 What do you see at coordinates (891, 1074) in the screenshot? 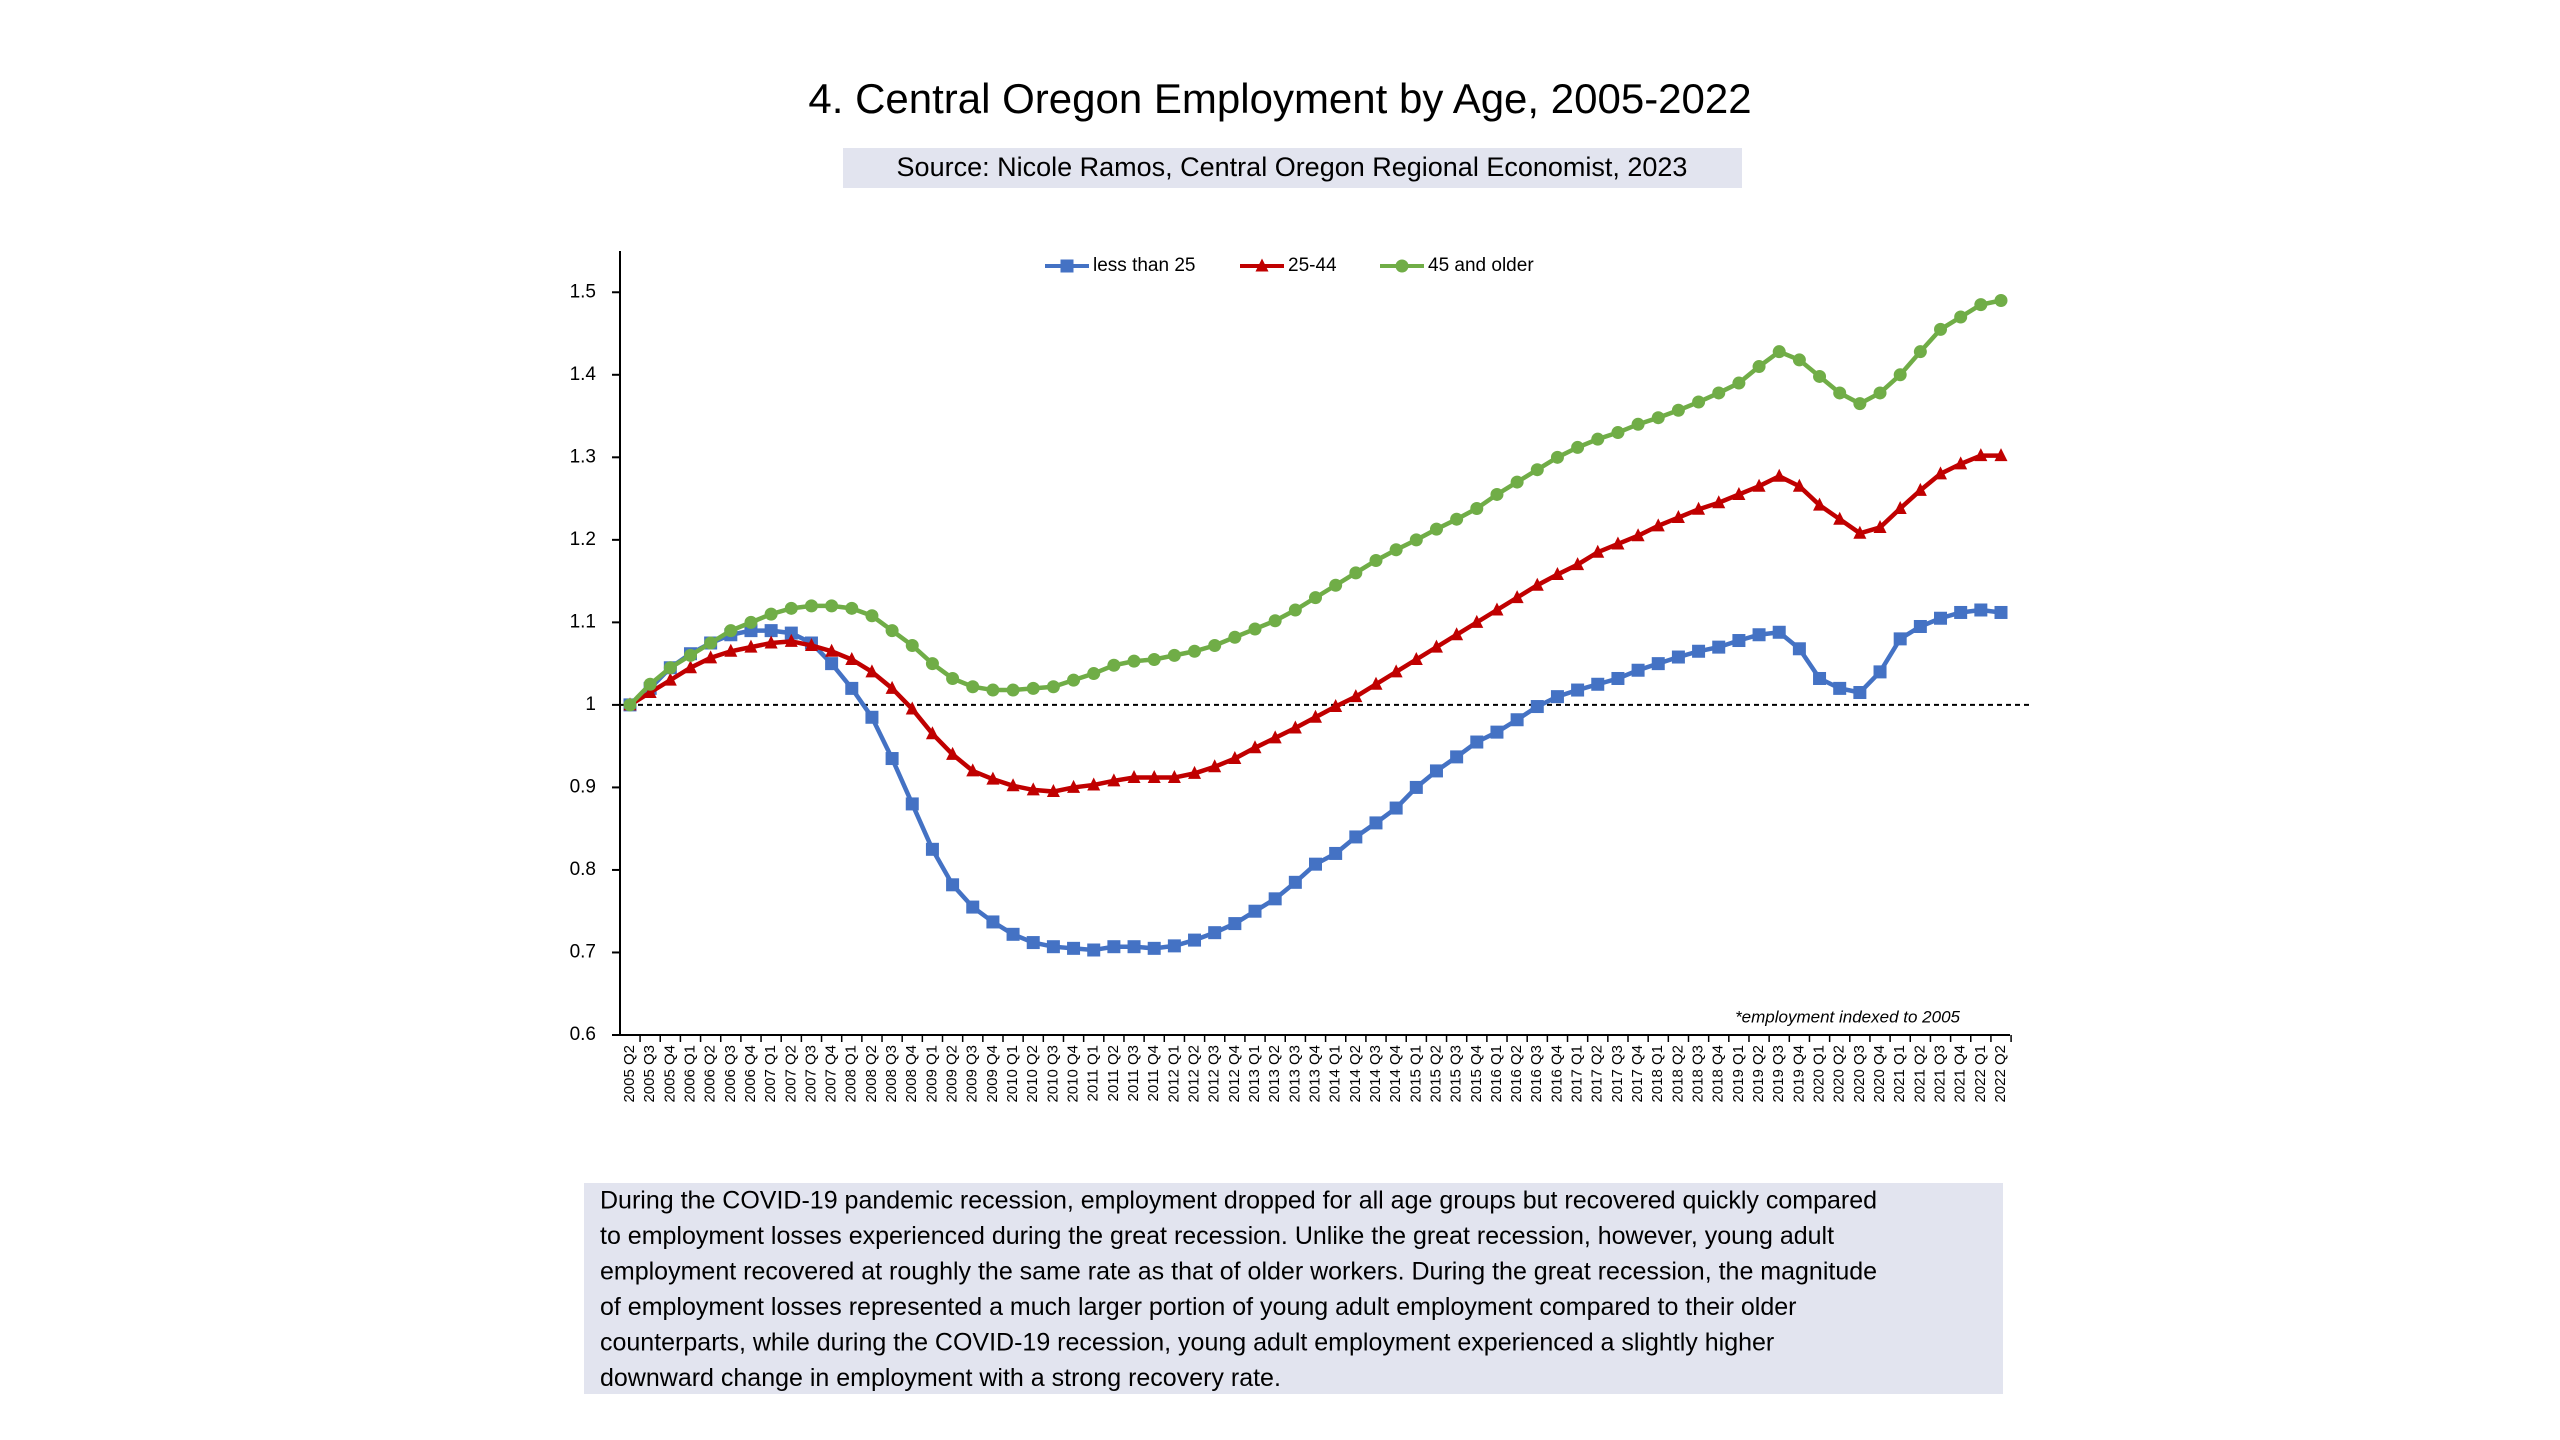
I see `x-tick-label: 2008 Q3` at bounding box center [891, 1074].